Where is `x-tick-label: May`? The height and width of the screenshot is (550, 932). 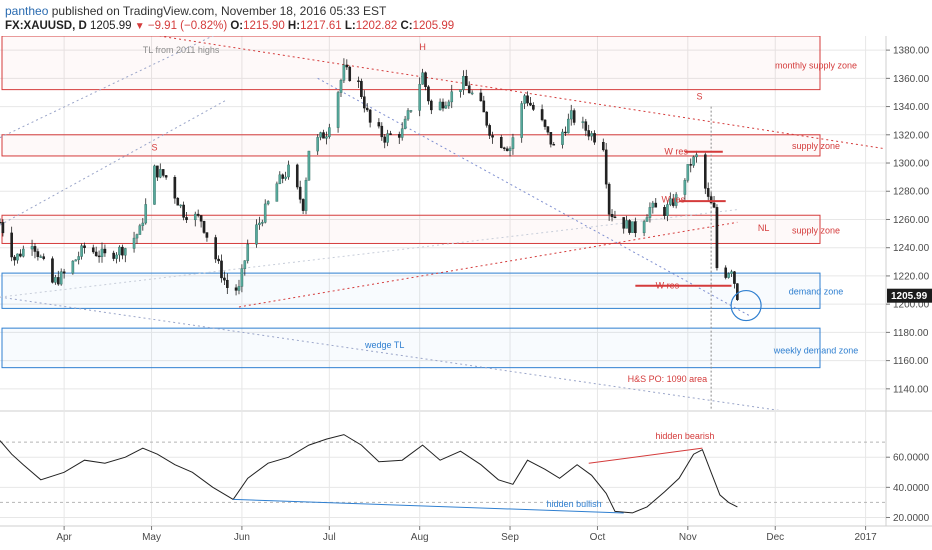
x-tick-label: May is located at coordinates (151, 537).